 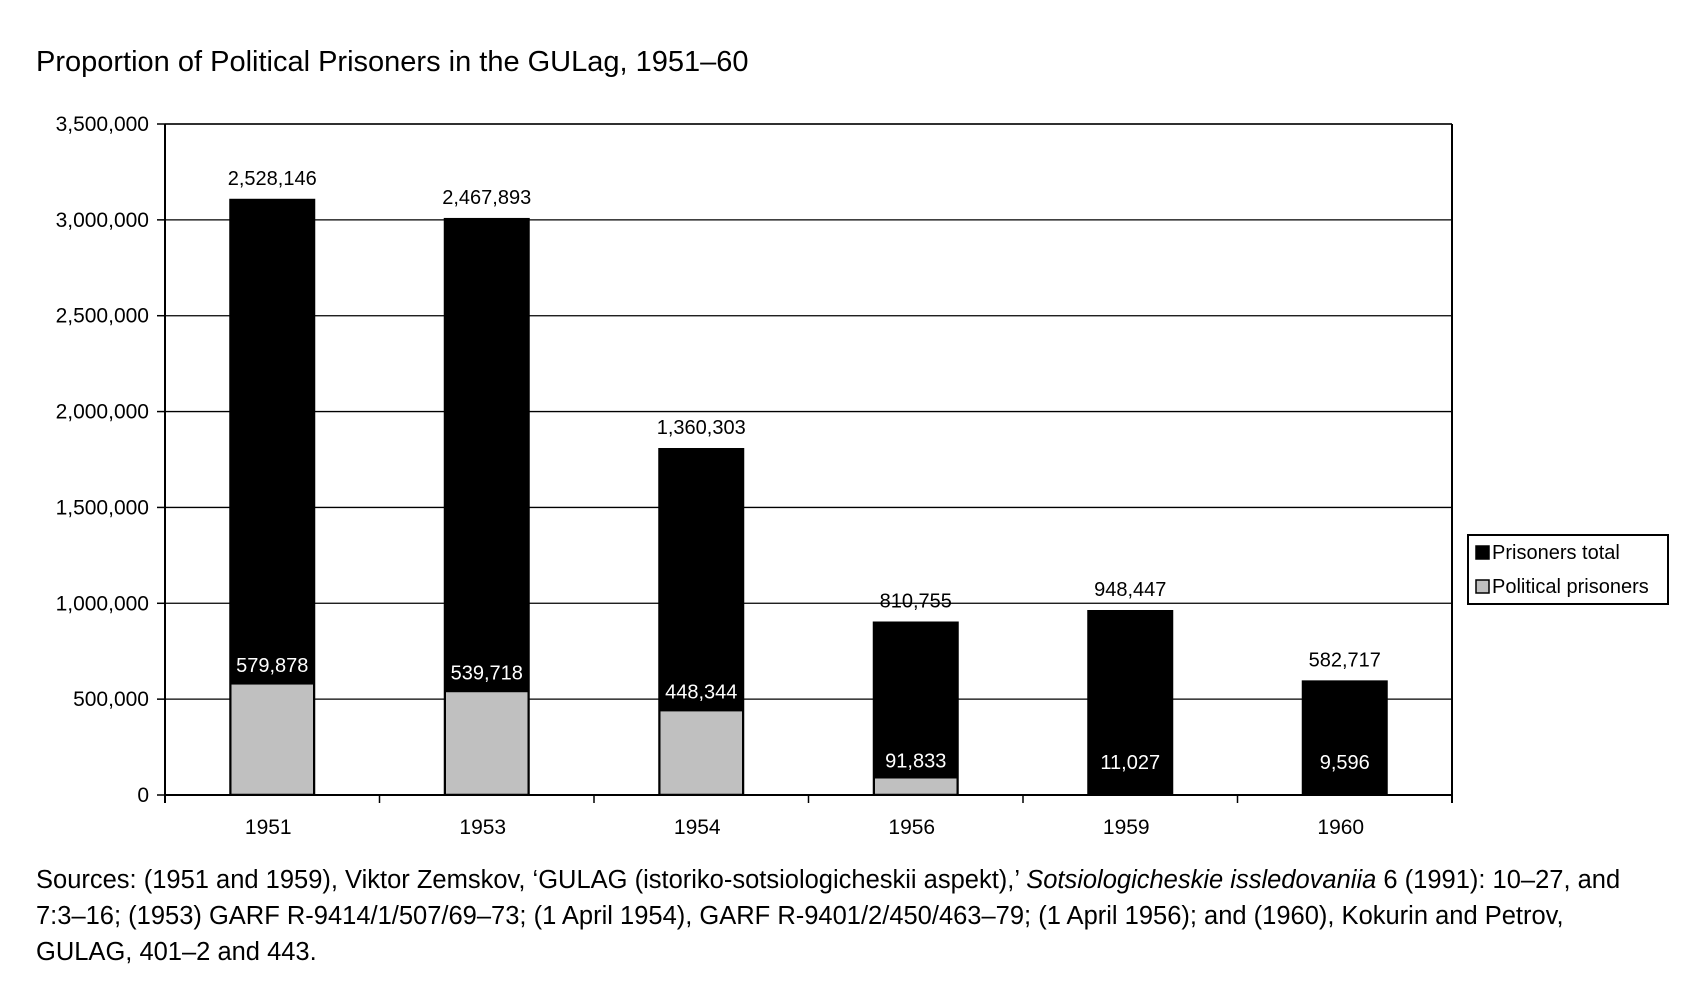 I want to click on y-tick-label: 0, so click(x=143, y=795).